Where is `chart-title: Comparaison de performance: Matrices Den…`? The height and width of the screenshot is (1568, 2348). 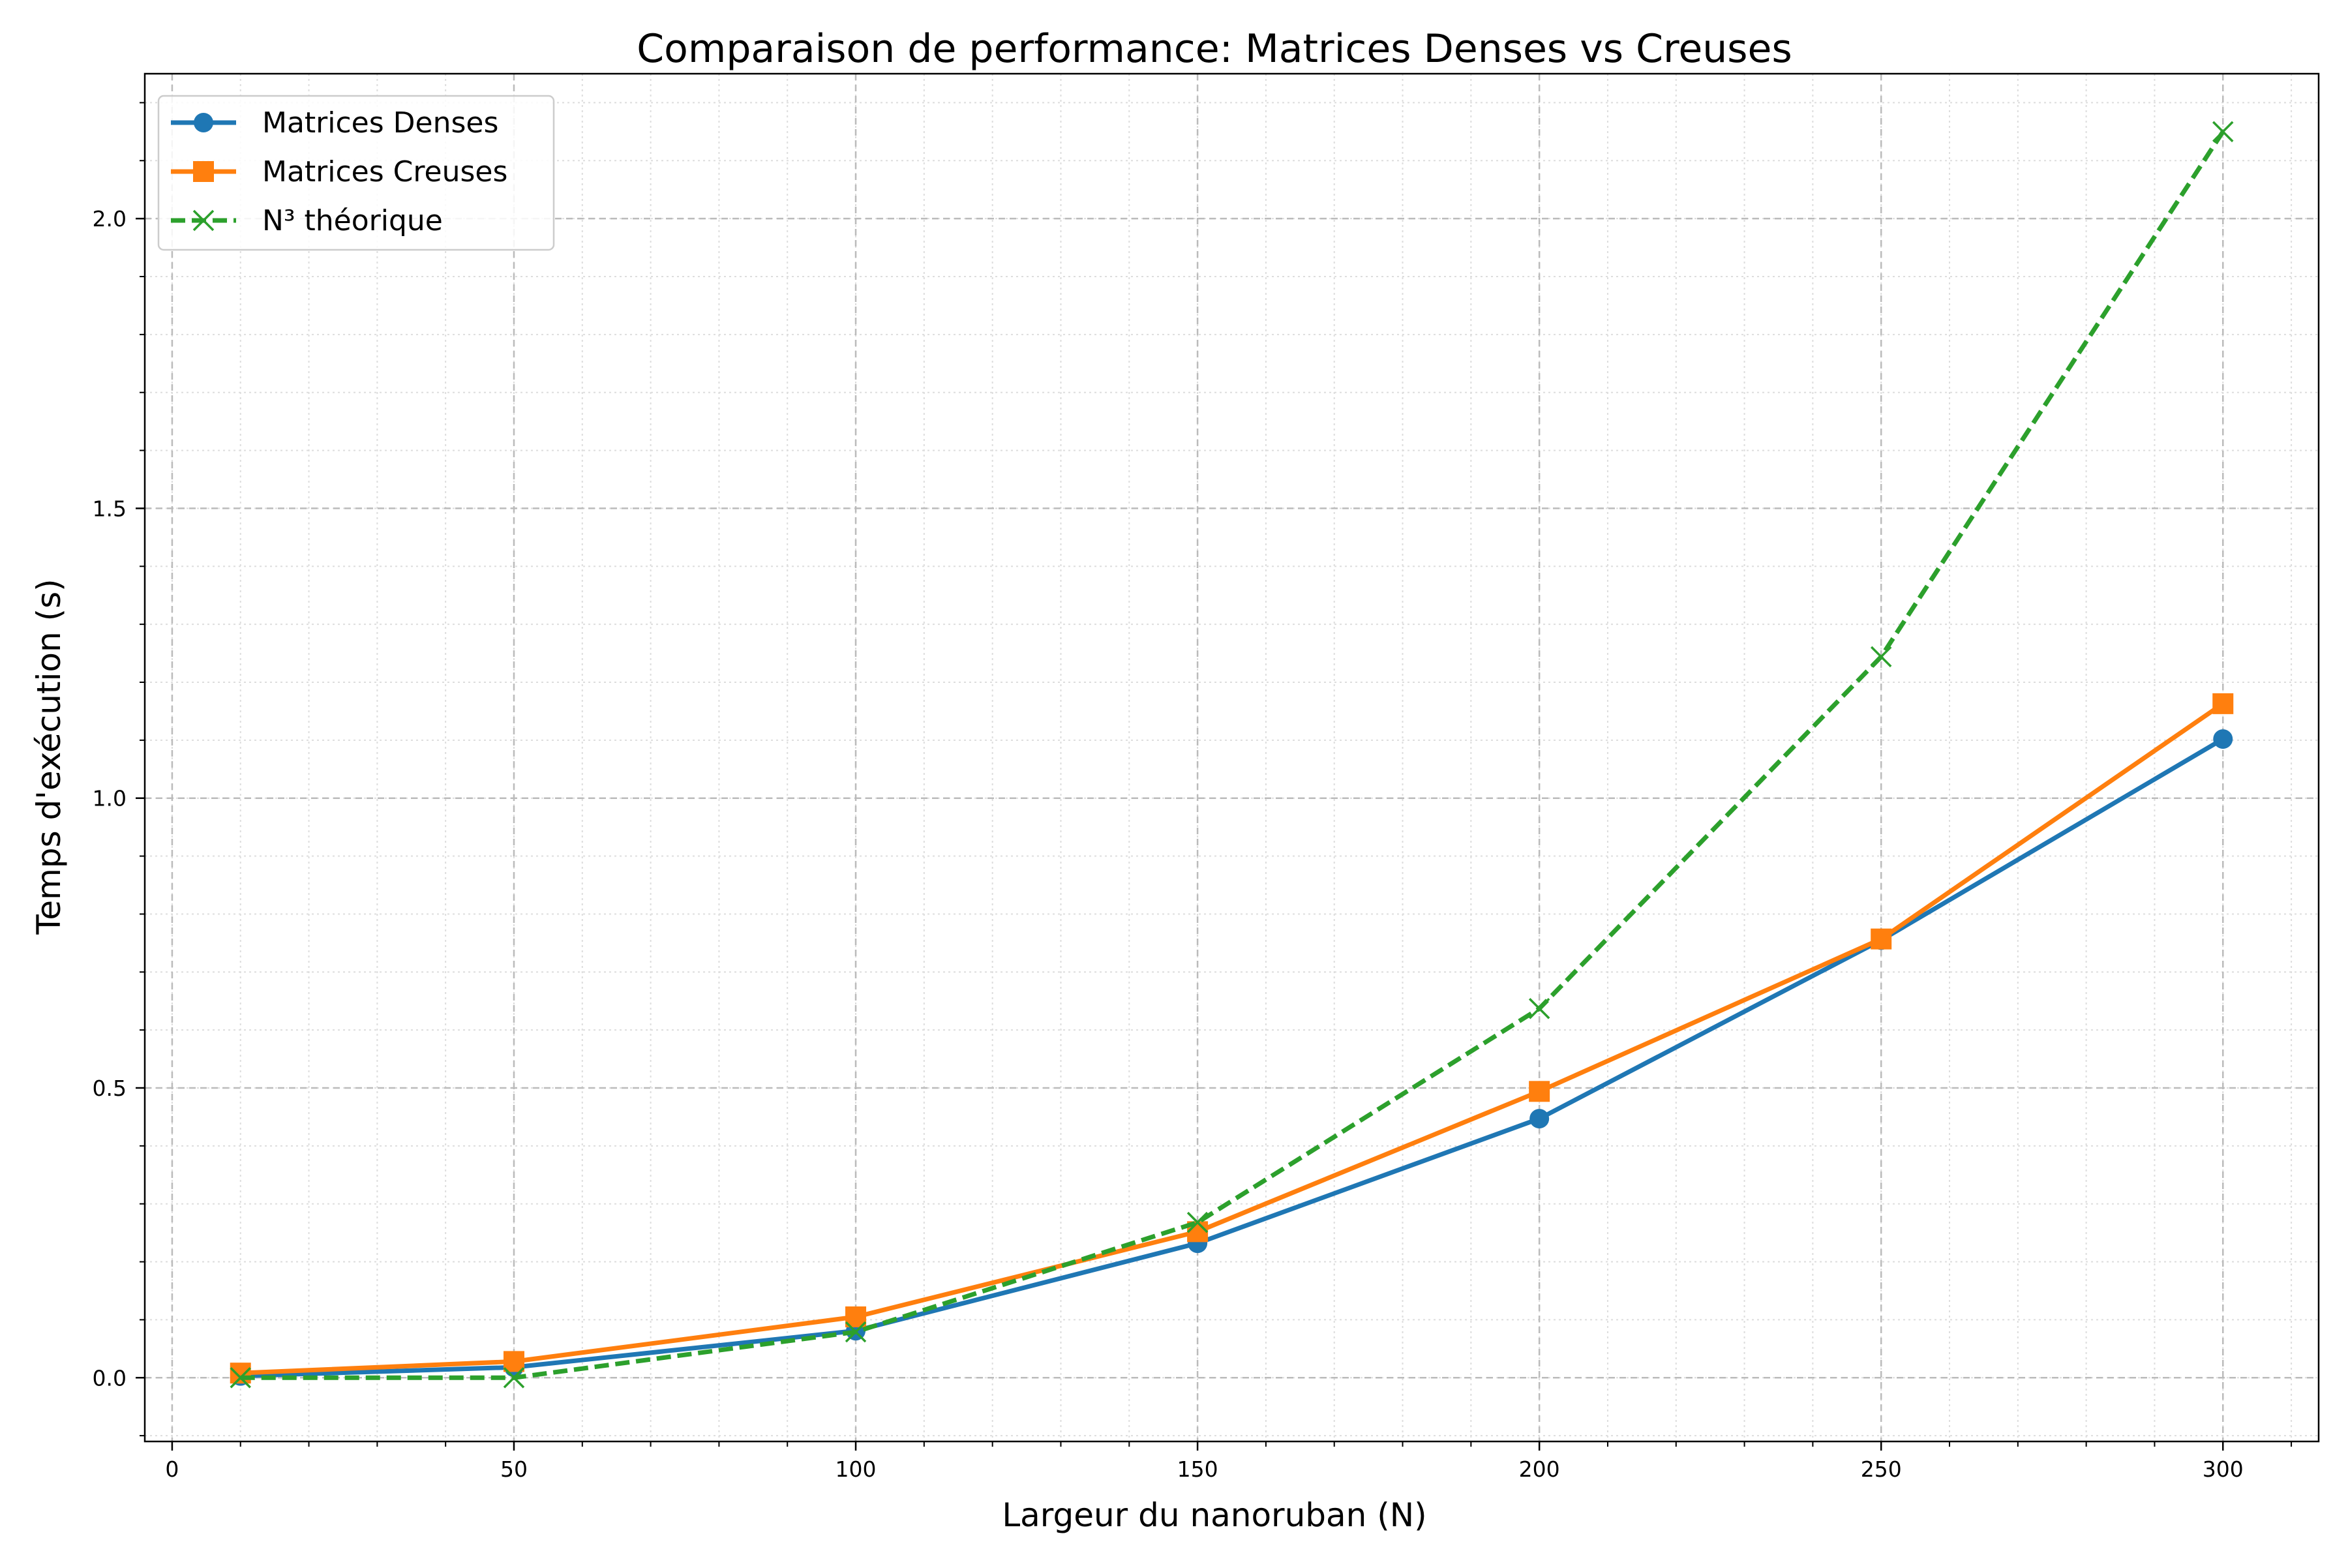 chart-title: Comparaison de performance: Matrices Den… is located at coordinates (1214, 49).